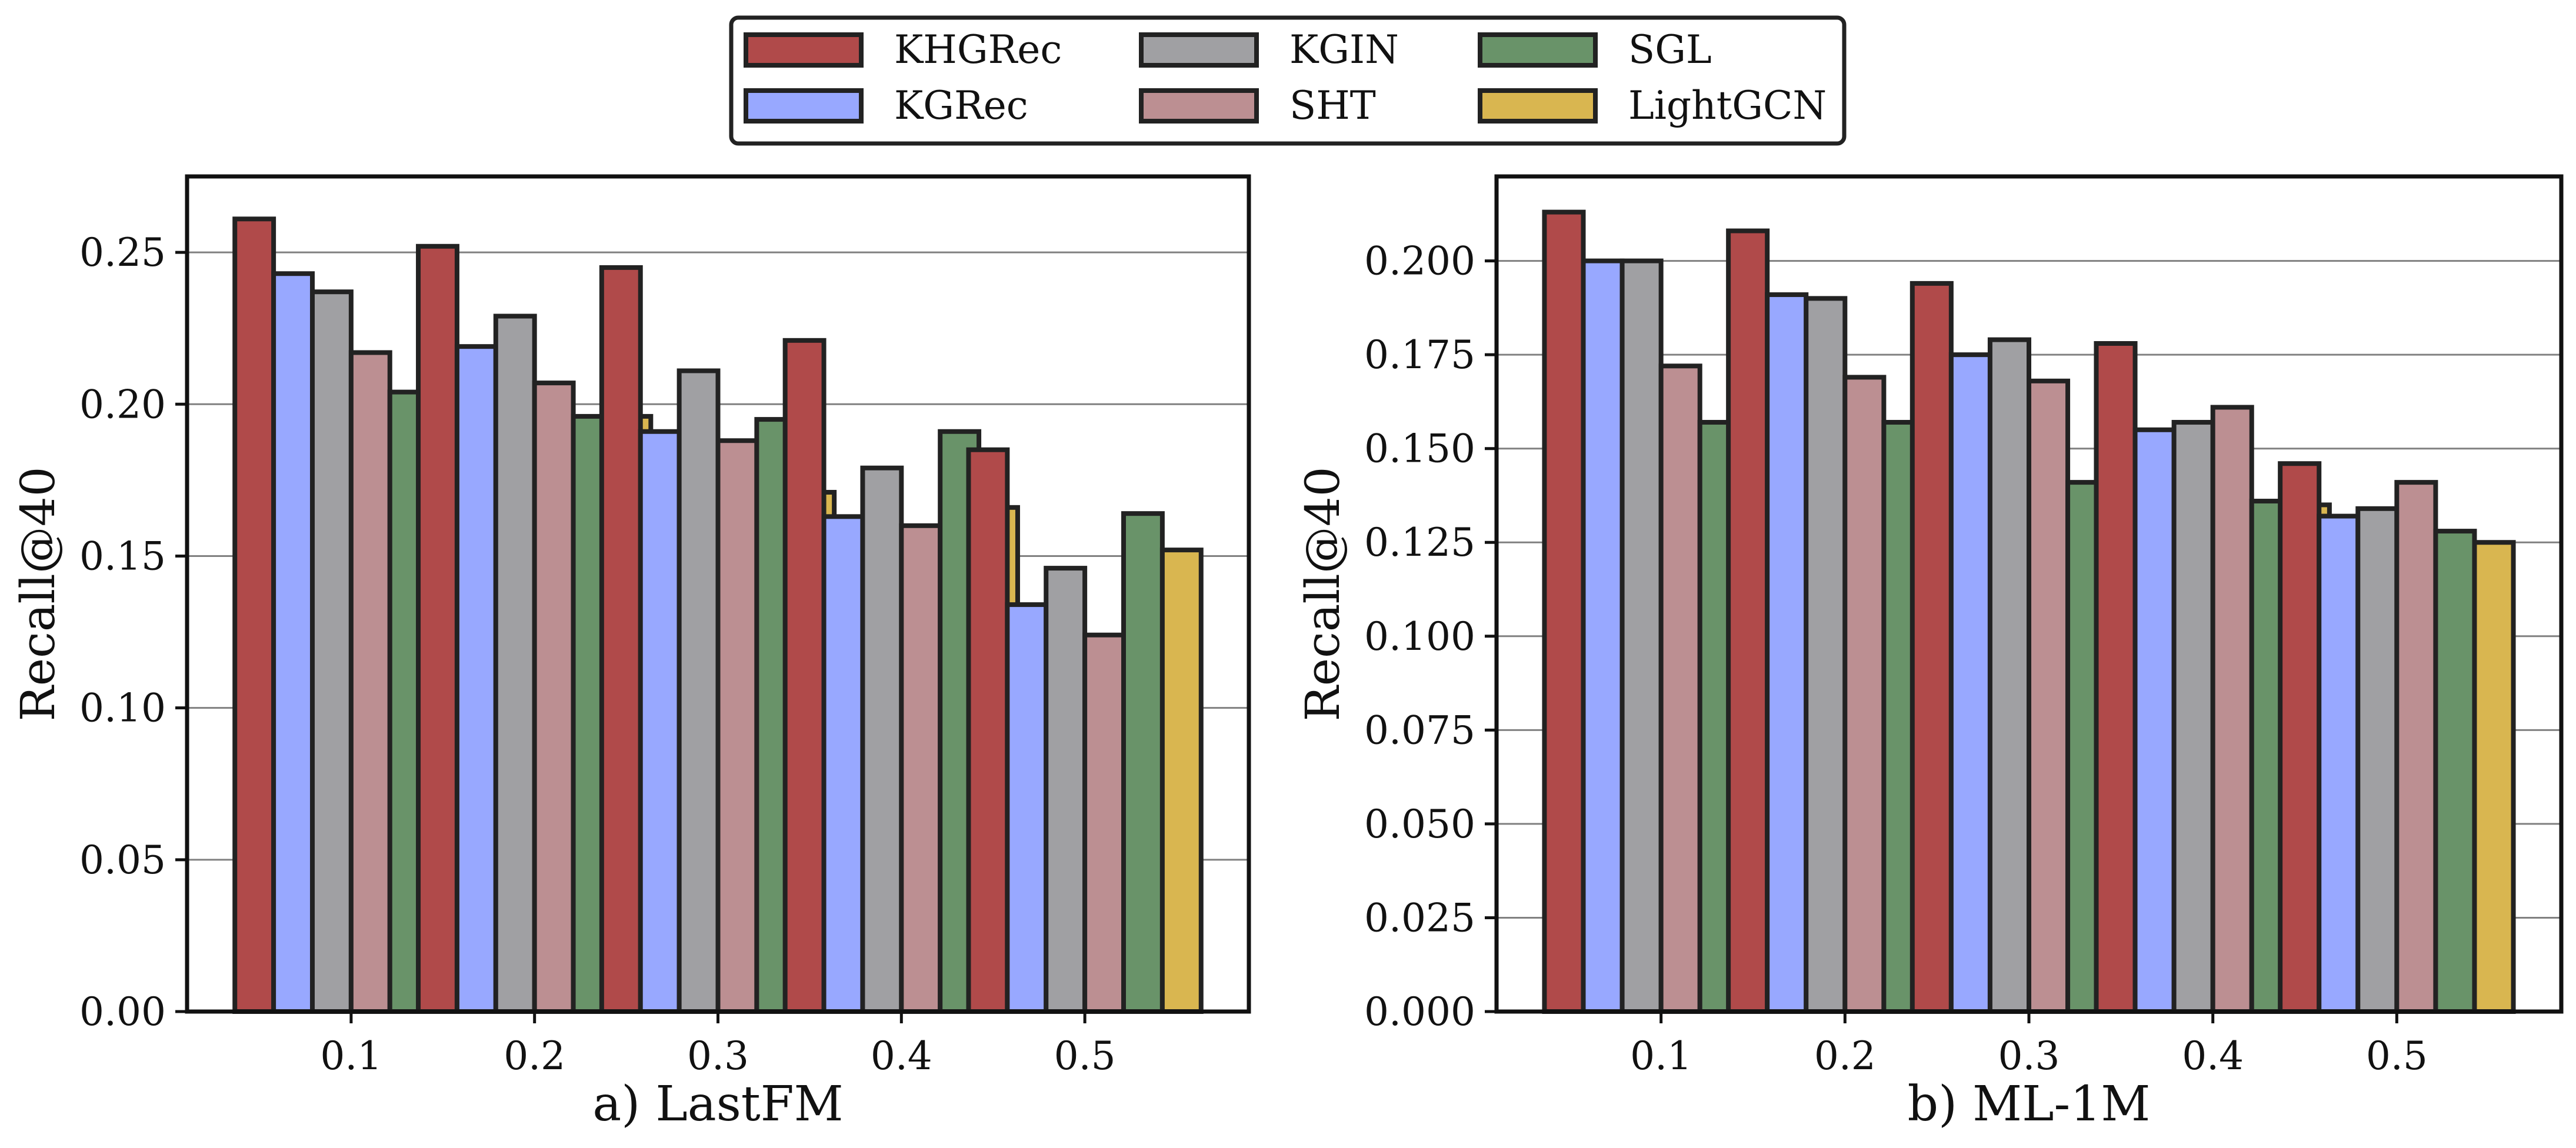  Describe the element at coordinates (1728, 105) in the screenshot. I see `legend-label-lightgcn: LightGCN` at that location.